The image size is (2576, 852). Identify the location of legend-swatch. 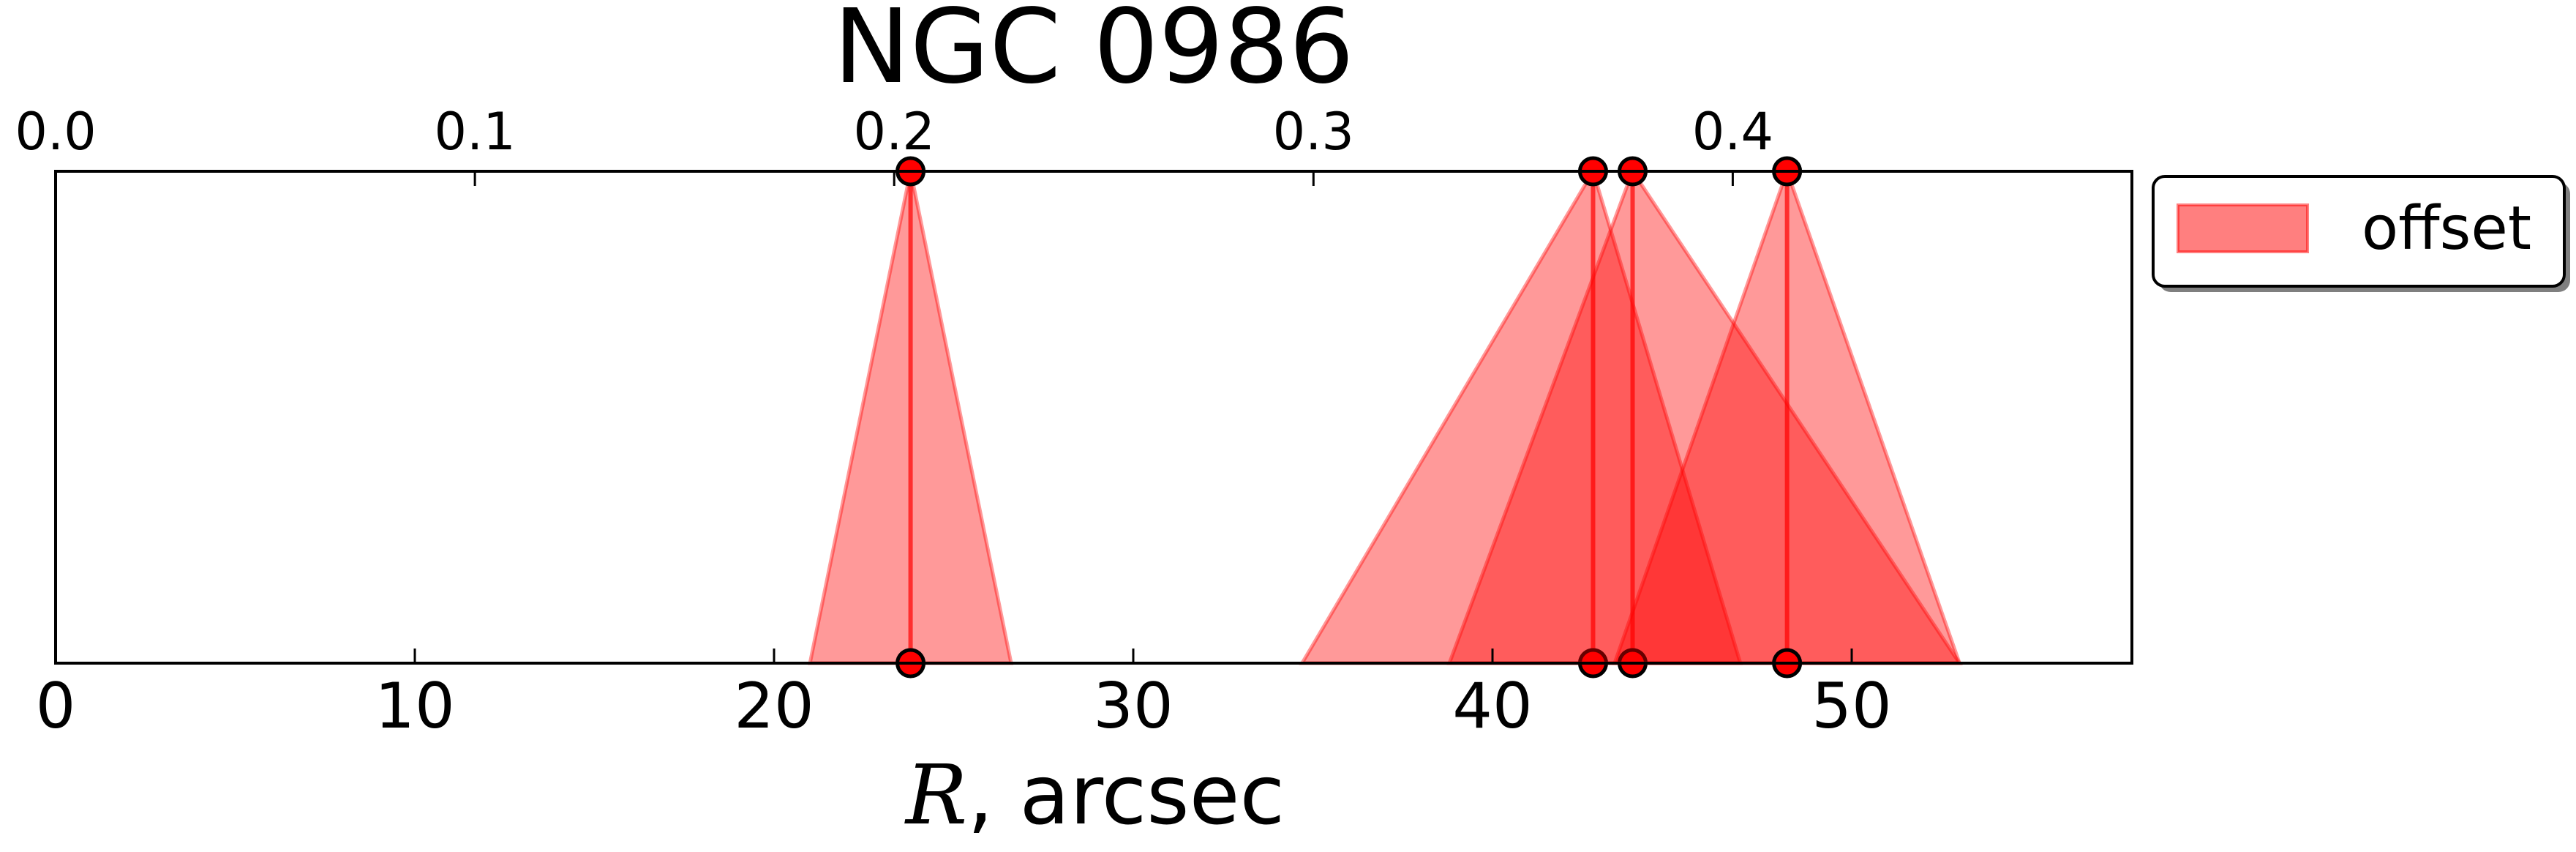
(2243, 228).